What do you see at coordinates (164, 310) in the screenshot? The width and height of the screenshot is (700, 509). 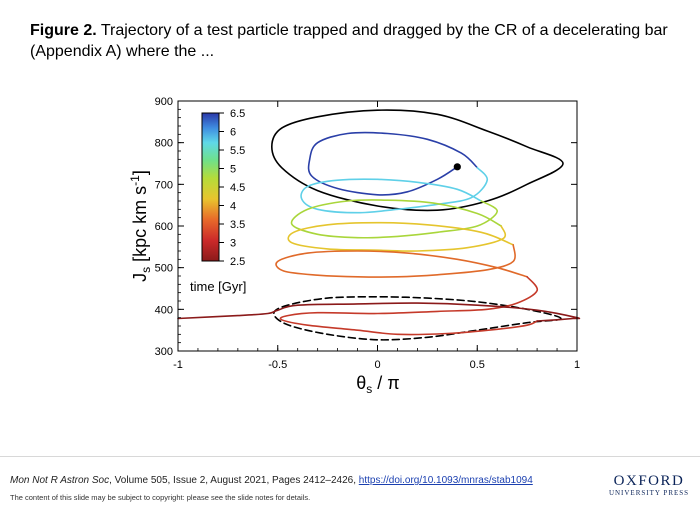 I see `y-tick-label: 400` at bounding box center [164, 310].